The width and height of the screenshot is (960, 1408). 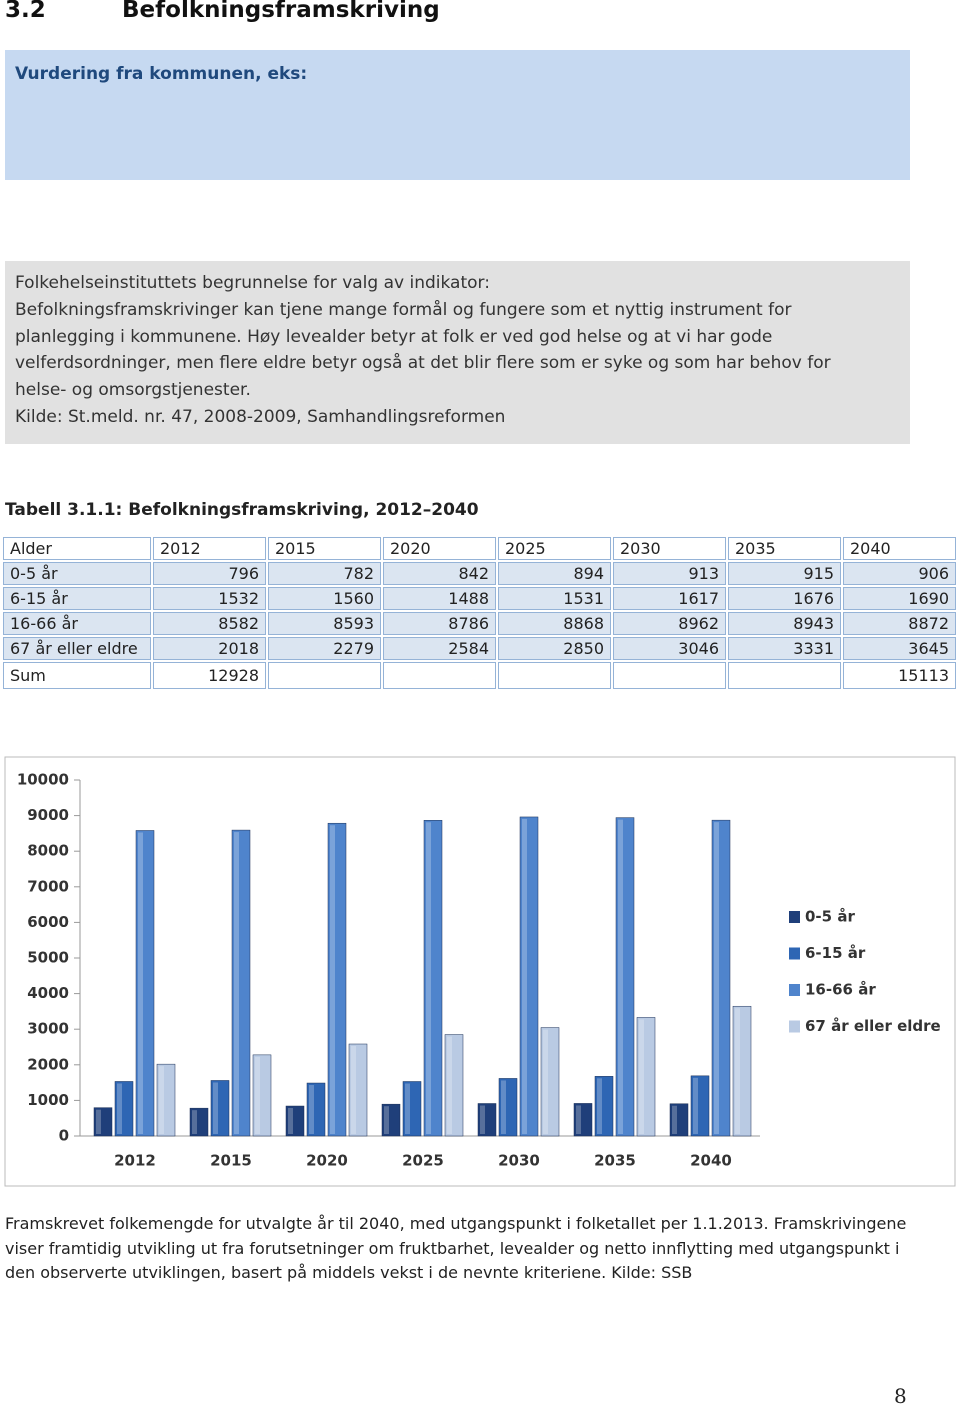 What do you see at coordinates (554, 548) in the screenshot?
I see `header-cell: 2025` at bounding box center [554, 548].